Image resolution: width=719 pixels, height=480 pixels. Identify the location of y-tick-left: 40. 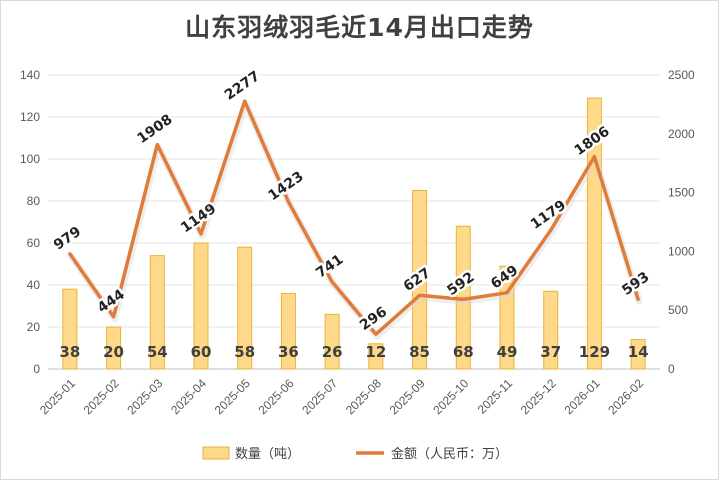
(34, 285).